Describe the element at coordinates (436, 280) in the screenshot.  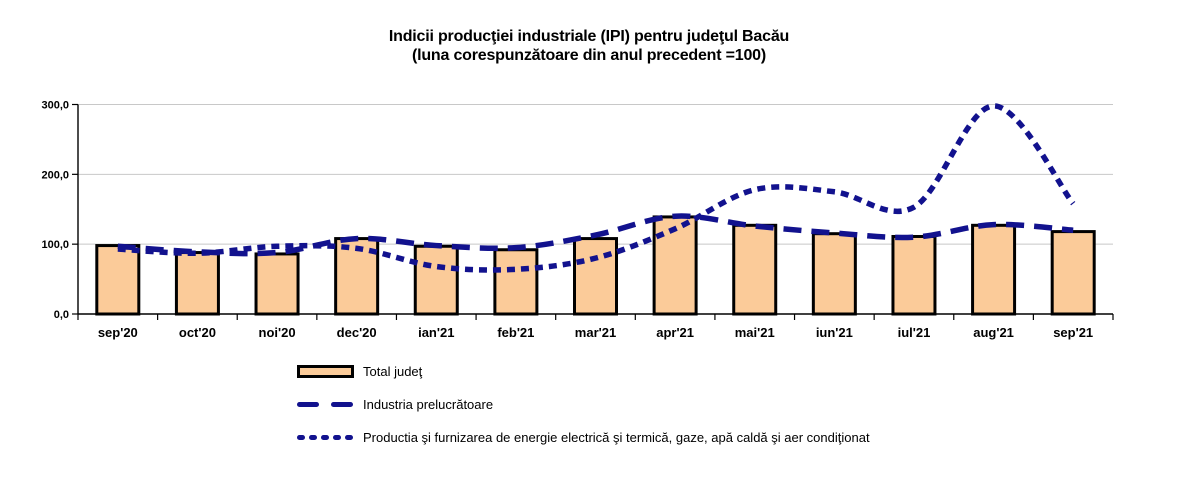
I see `bar-ian'21` at that location.